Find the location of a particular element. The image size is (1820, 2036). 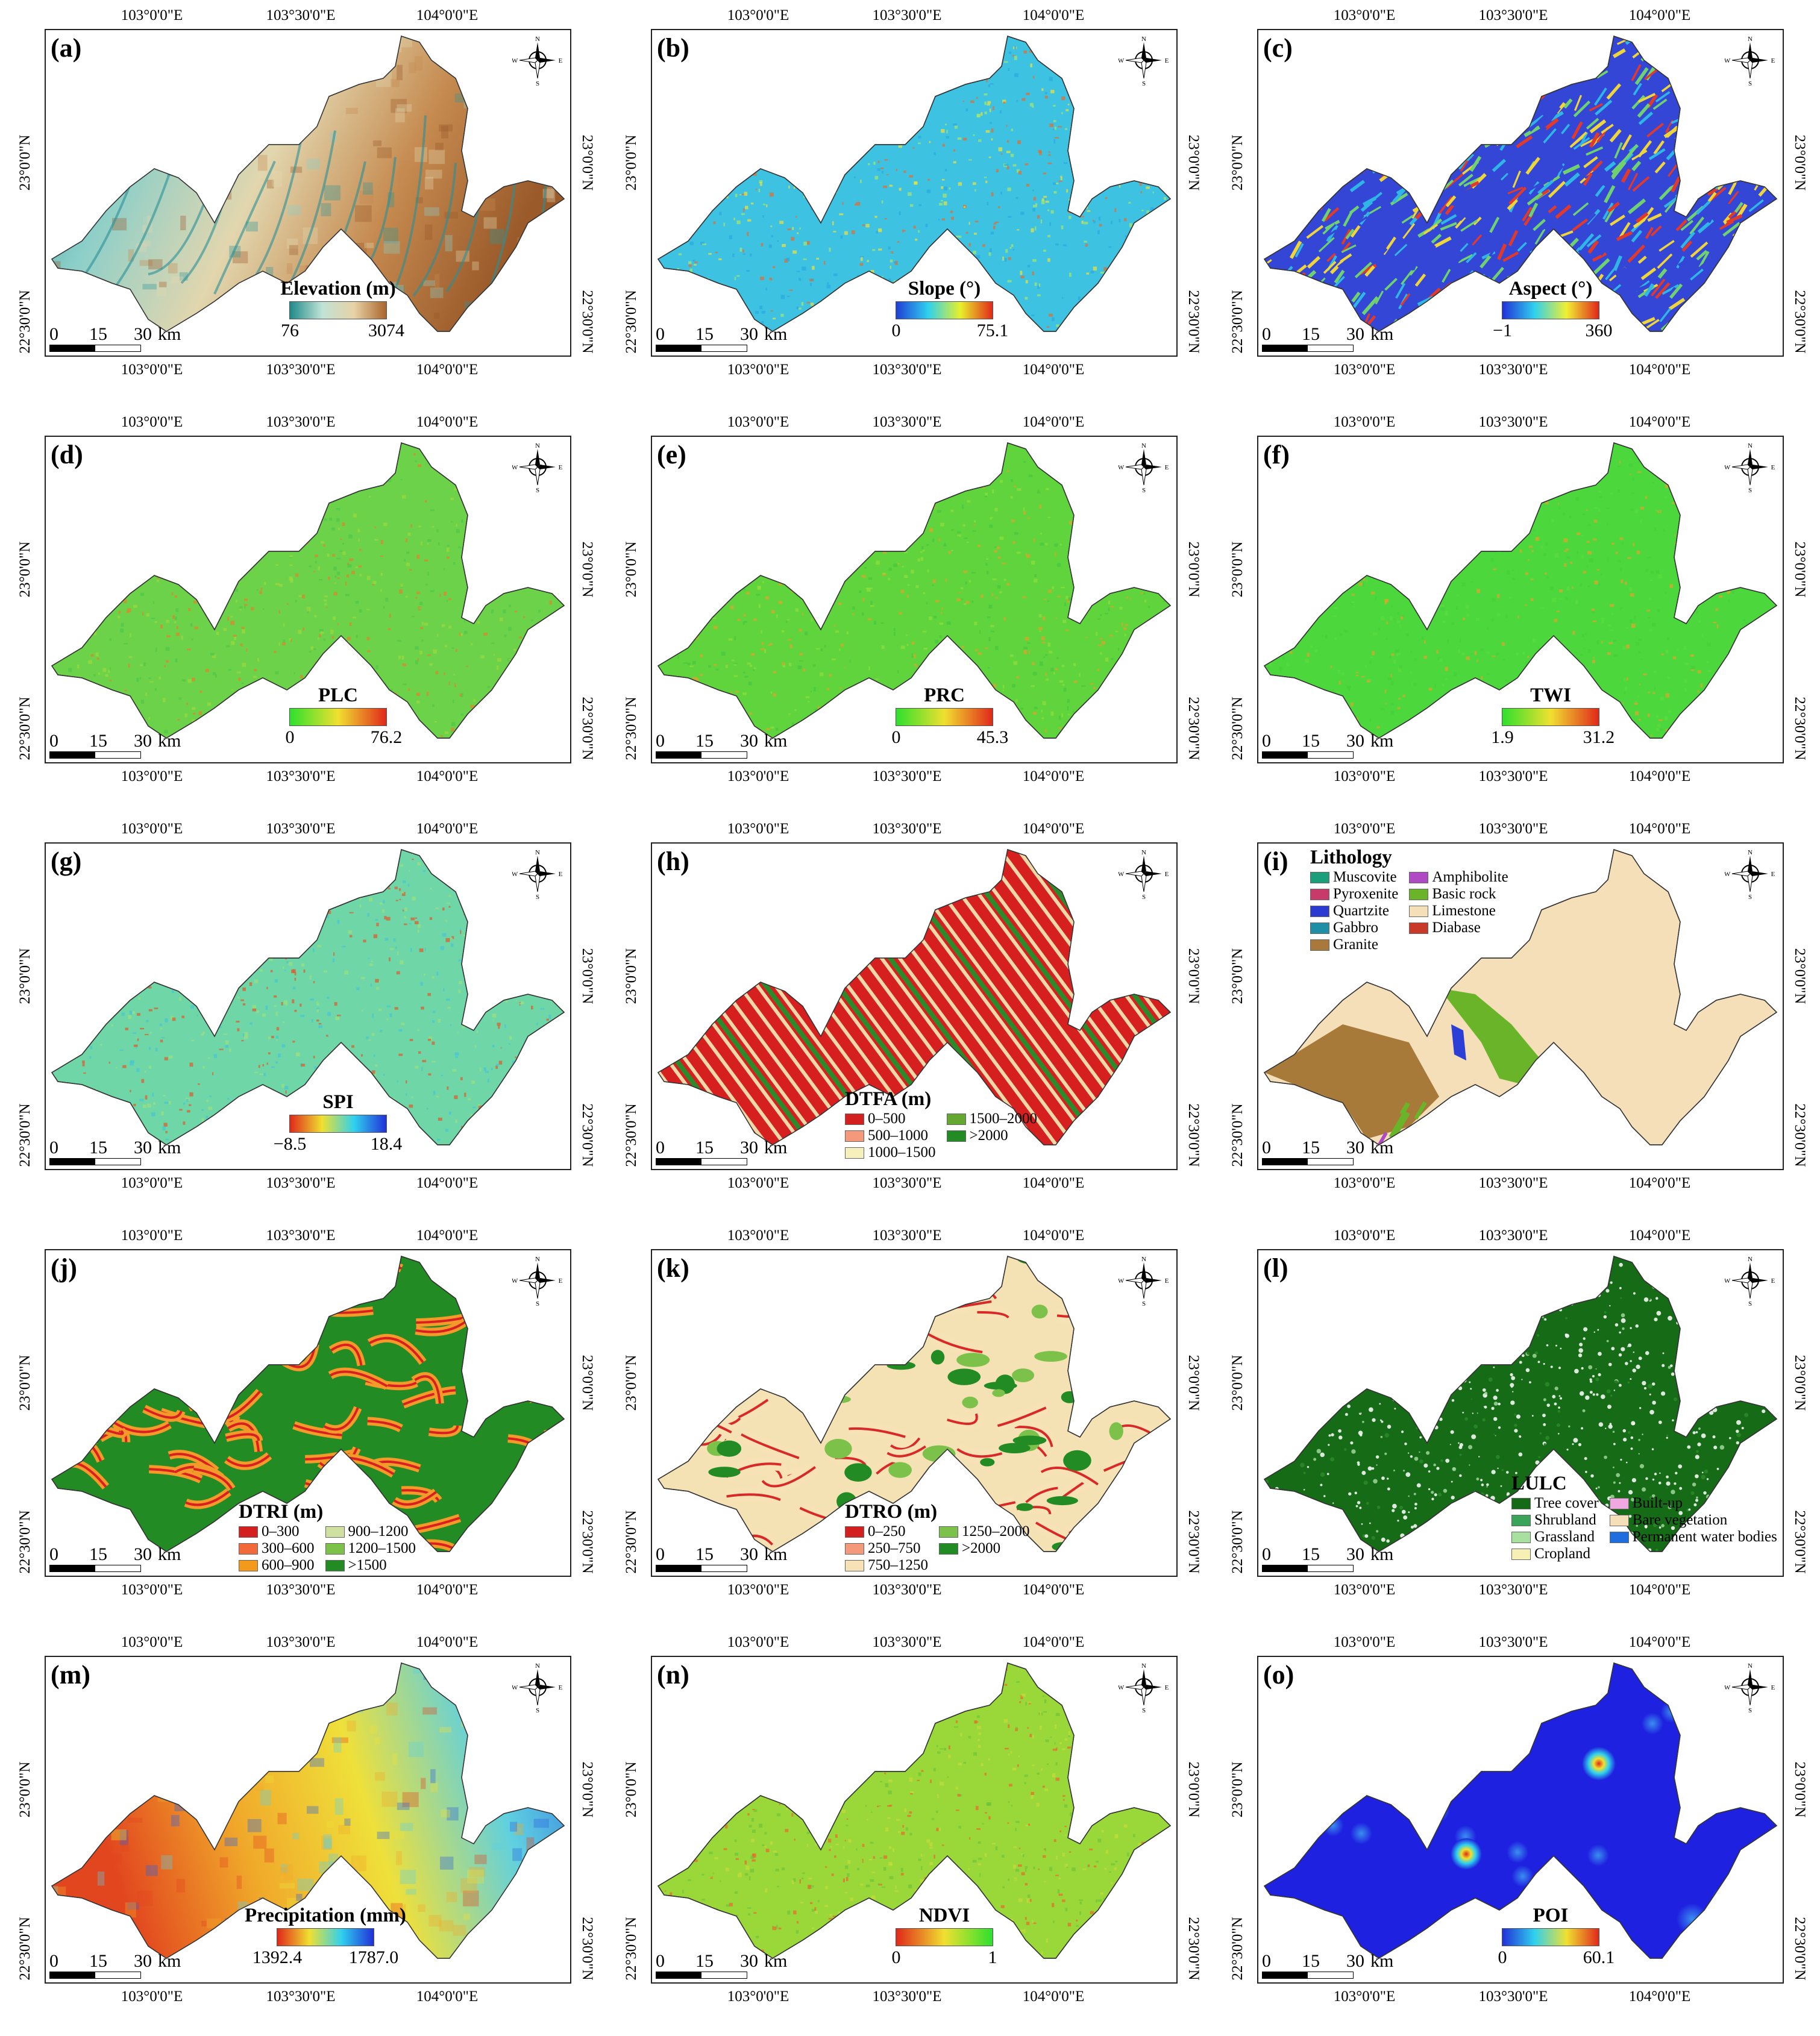

legend-title: TWI is located at coordinates (1550, 695).